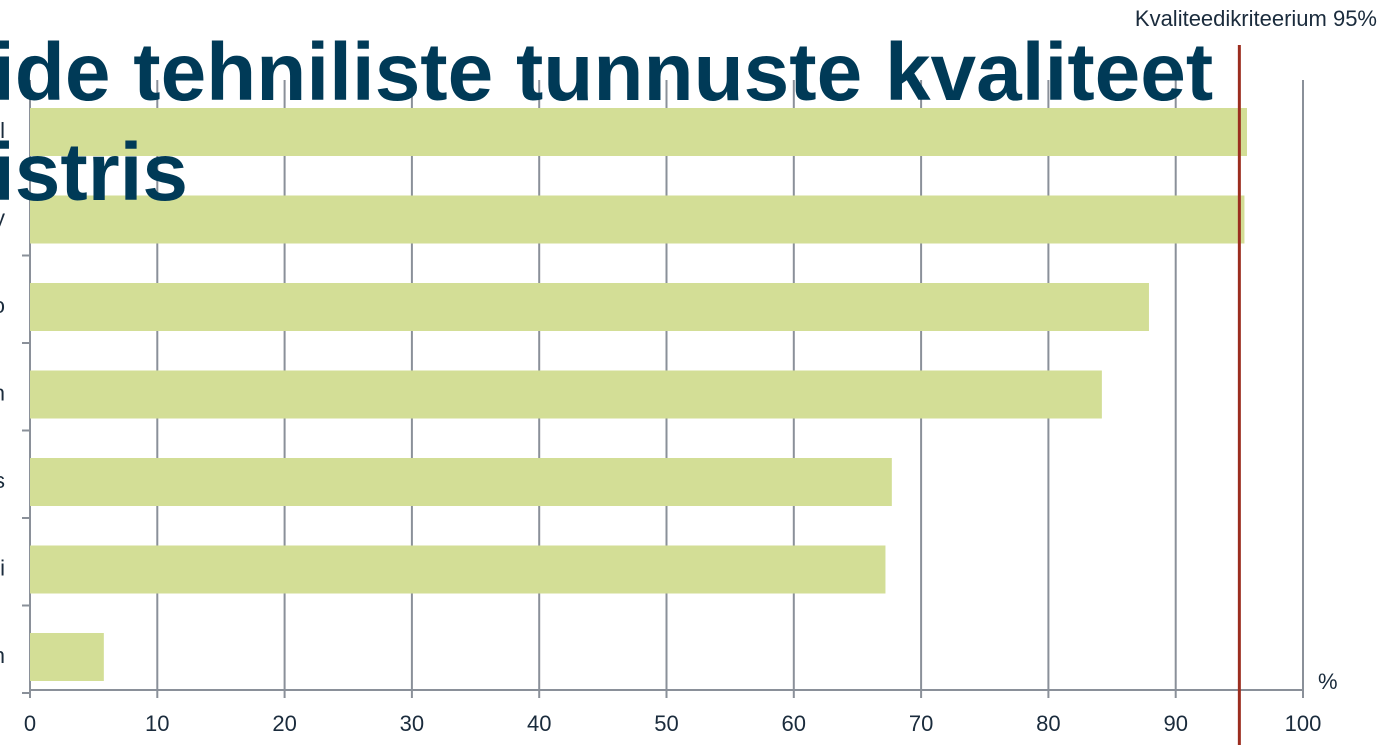  What do you see at coordinates (157, 723) in the screenshot?
I see `x-tick-label: 10` at bounding box center [157, 723].